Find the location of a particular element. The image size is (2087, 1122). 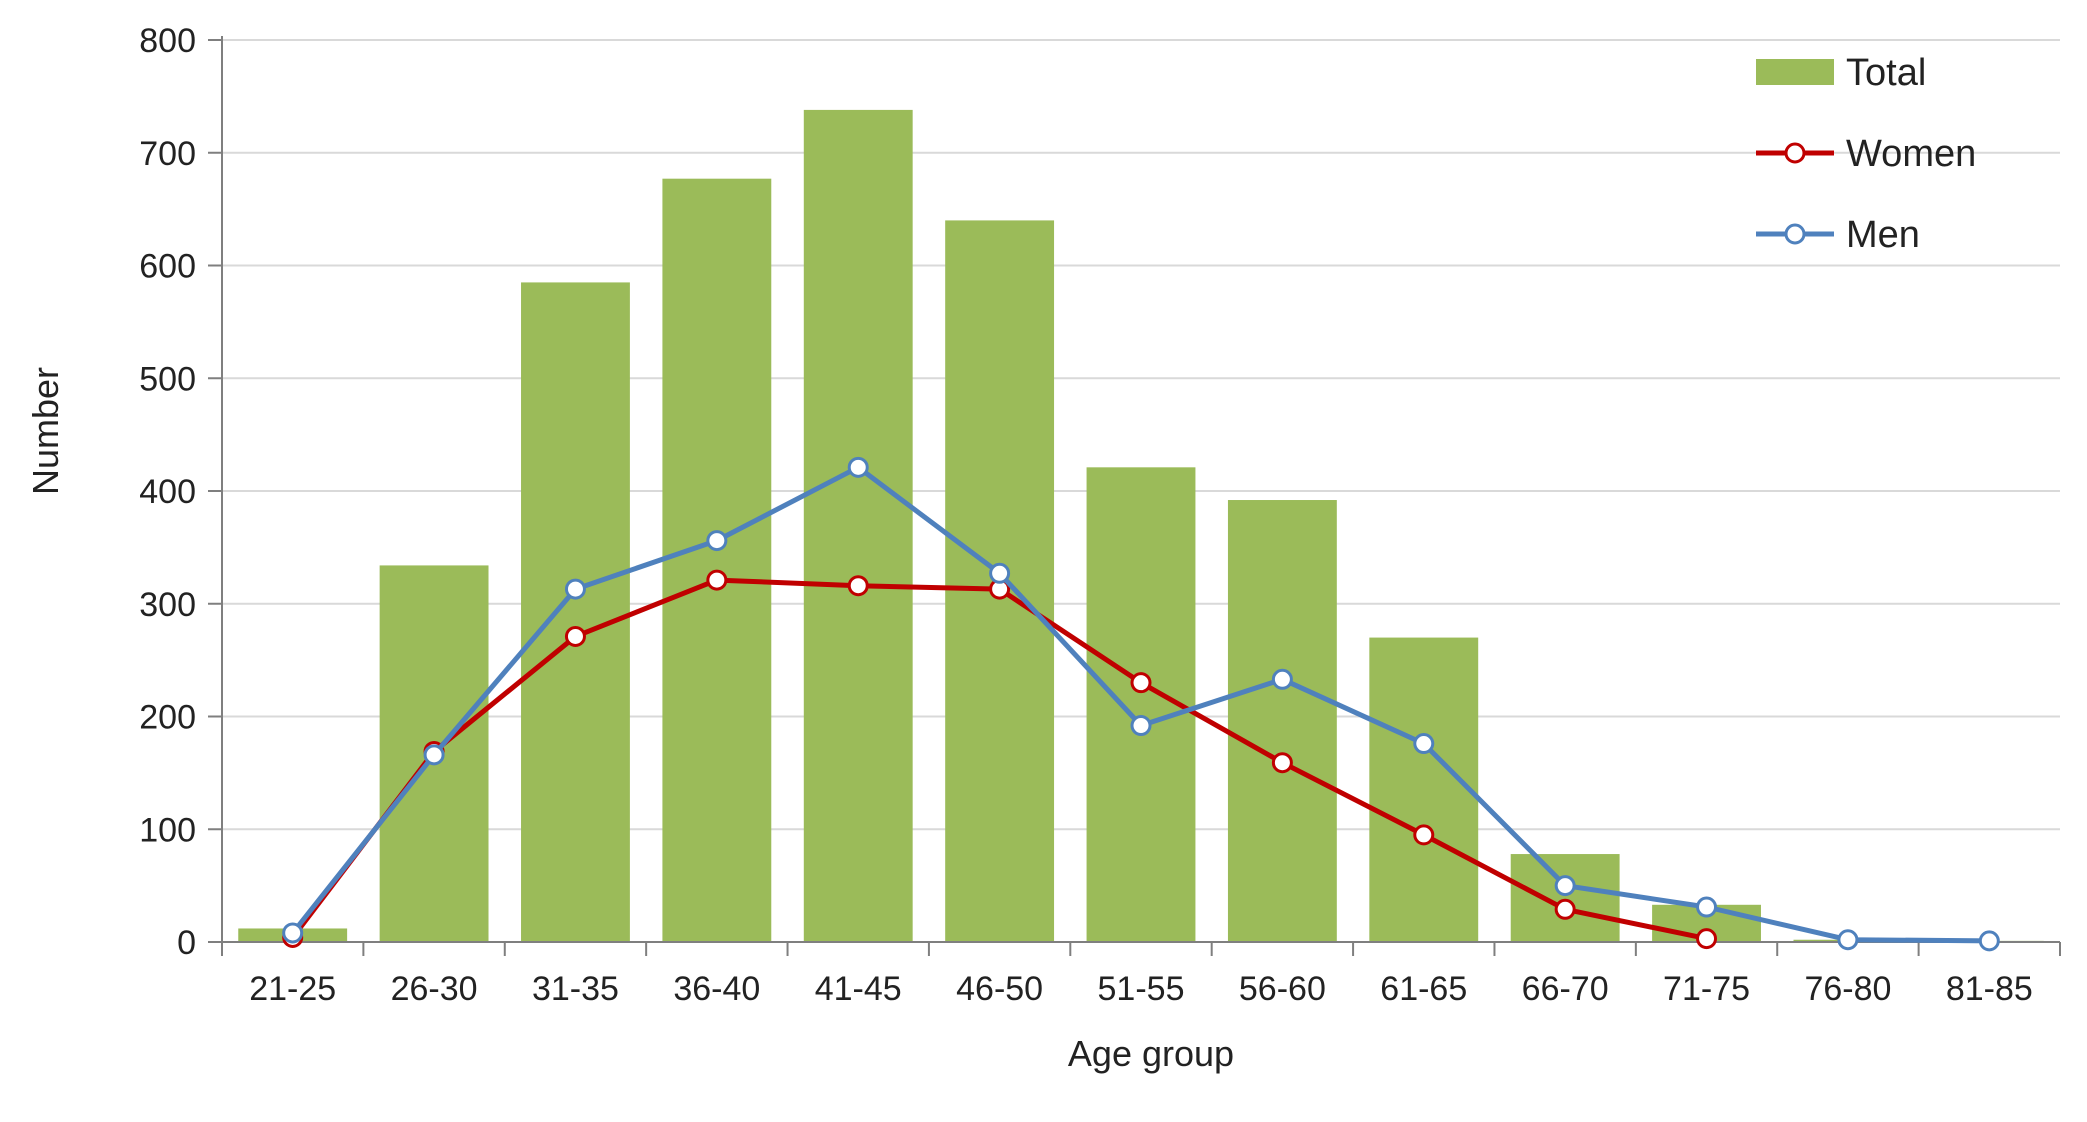

legend: Total Women Men is located at coordinates (1866, 154).